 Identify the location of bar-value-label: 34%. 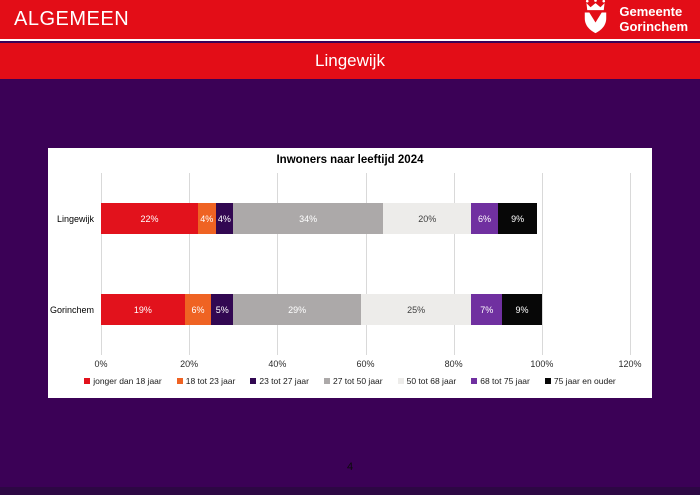
(308, 218).